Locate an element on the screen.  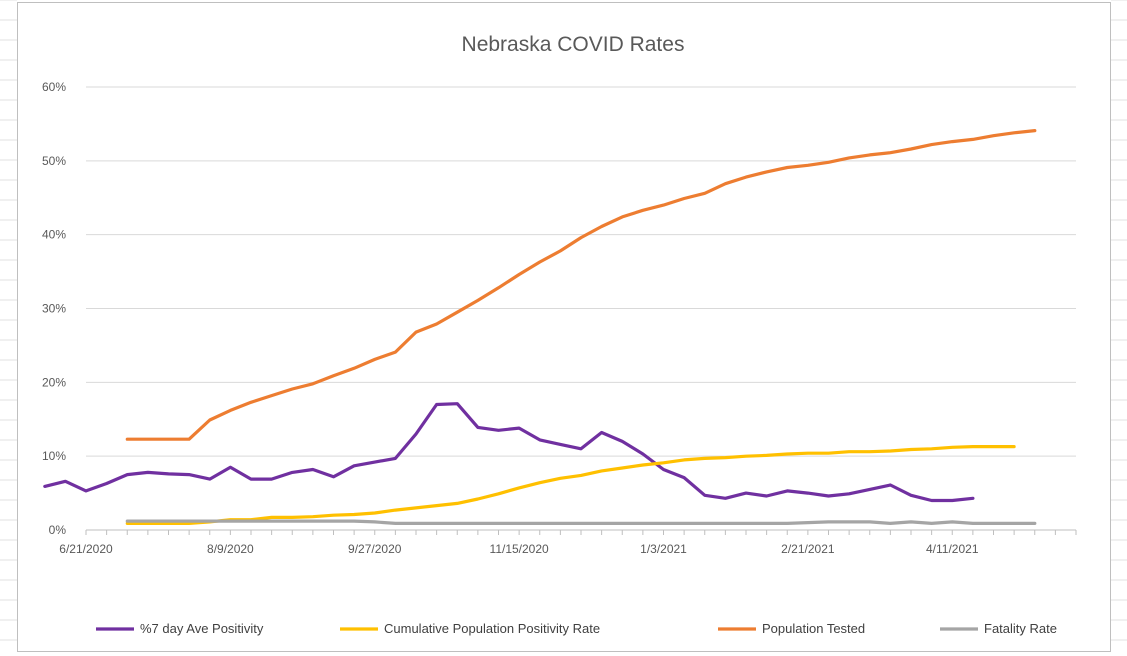
x-tick-label: 4/11/2021 is located at coordinates (952, 549).